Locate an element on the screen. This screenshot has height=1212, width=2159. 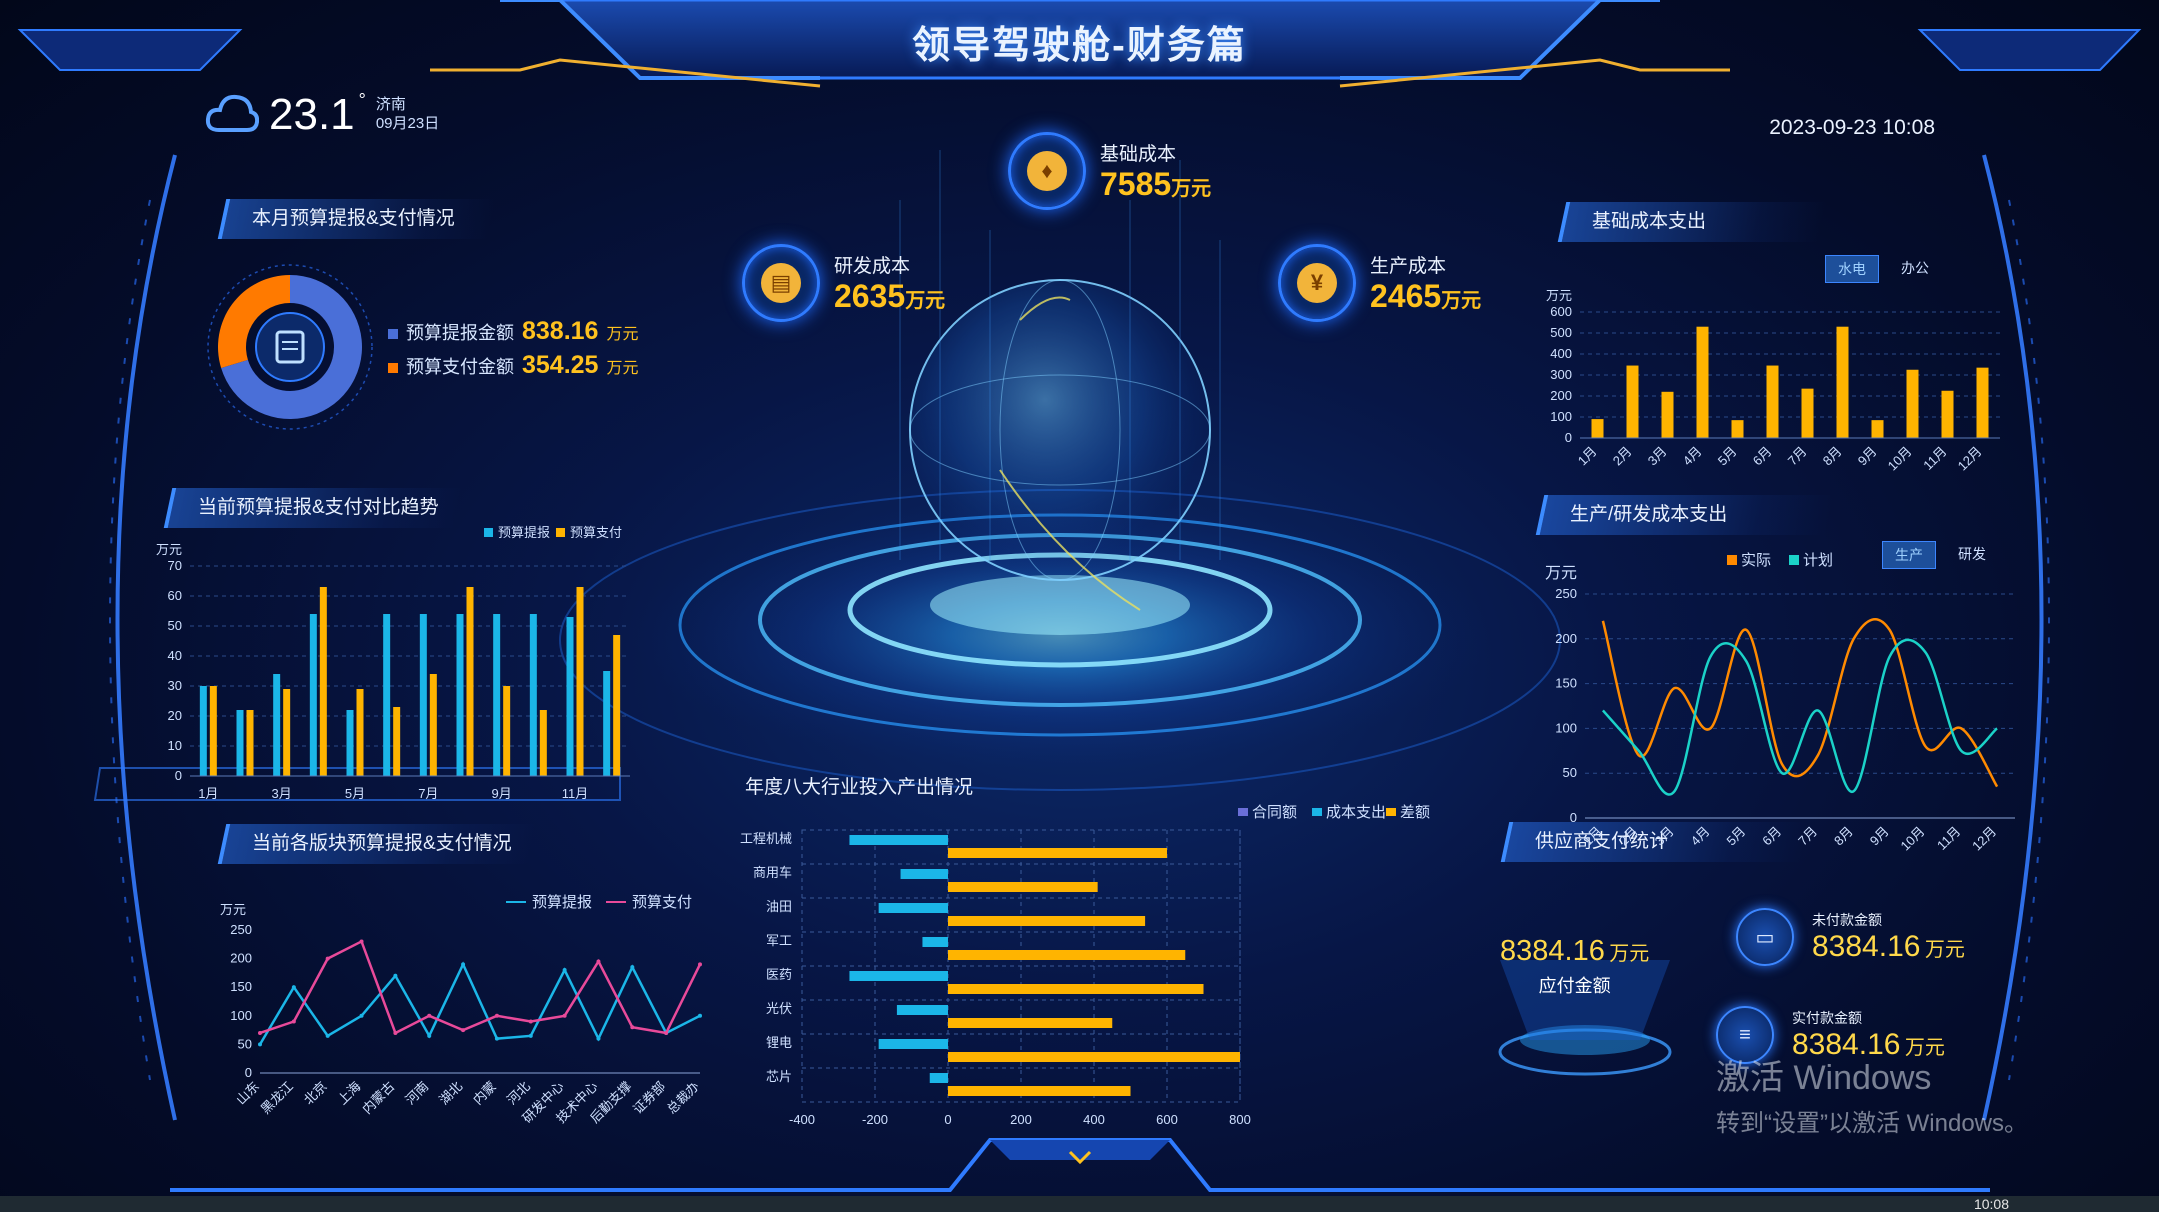
legend-swatch-预算提报 is located at coordinates (488, 532).